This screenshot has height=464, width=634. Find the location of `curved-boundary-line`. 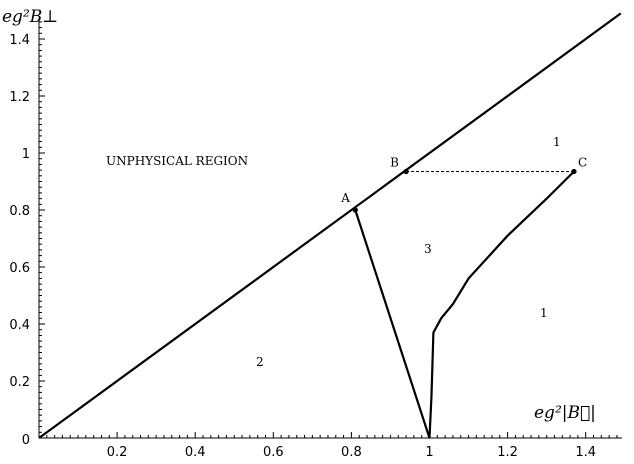

curved-boundary-line is located at coordinates (501, 304).